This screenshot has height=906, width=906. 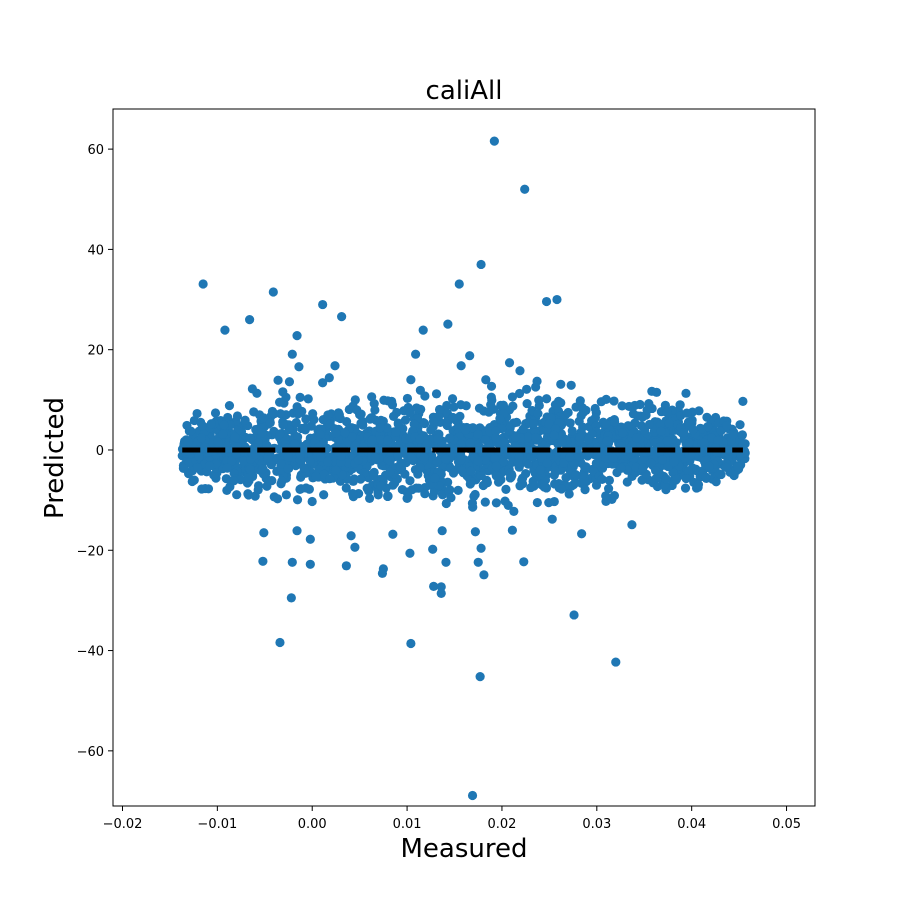 What do you see at coordinates (312, 824) in the screenshot?
I see `x-tick-label: 0.00` at bounding box center [312, 824].